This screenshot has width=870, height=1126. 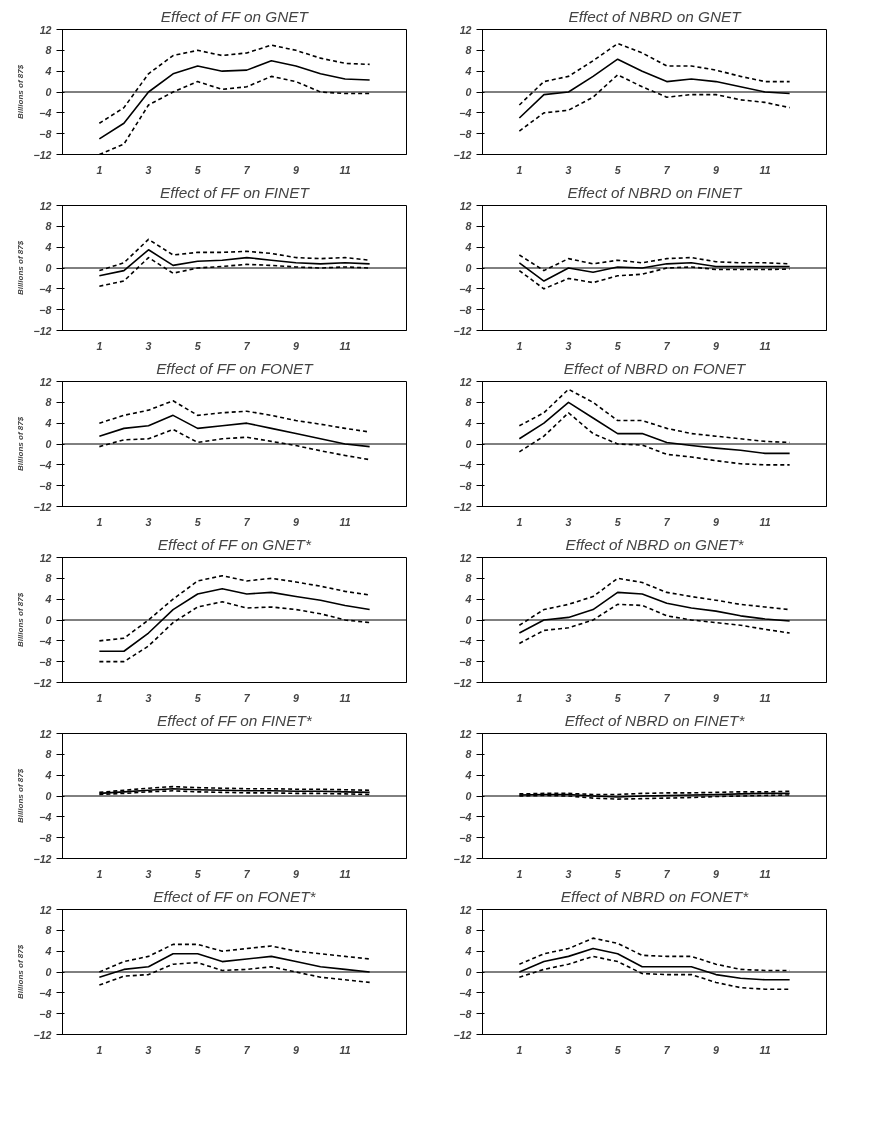 I want to click on chart-title: Effect of FF on FINET*, so click(x=234, y=720).